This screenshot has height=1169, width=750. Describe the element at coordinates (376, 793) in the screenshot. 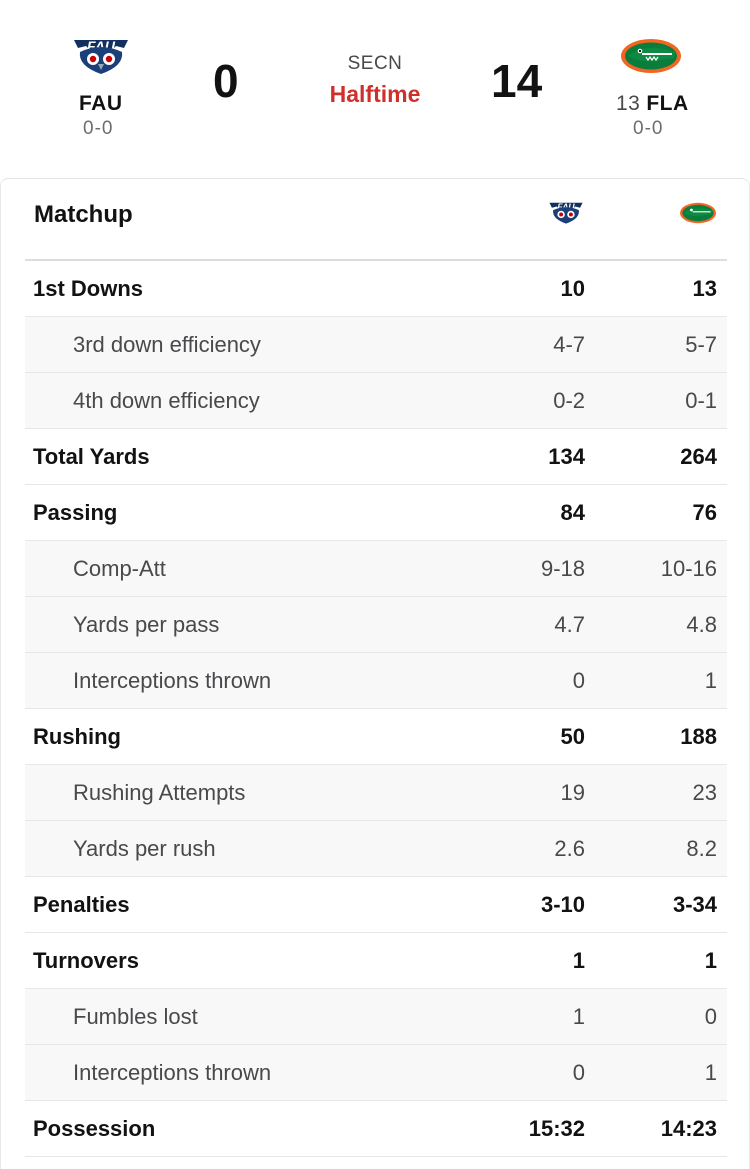

I see `stat-subrow: Rushing Attempts 19 23` at that location.